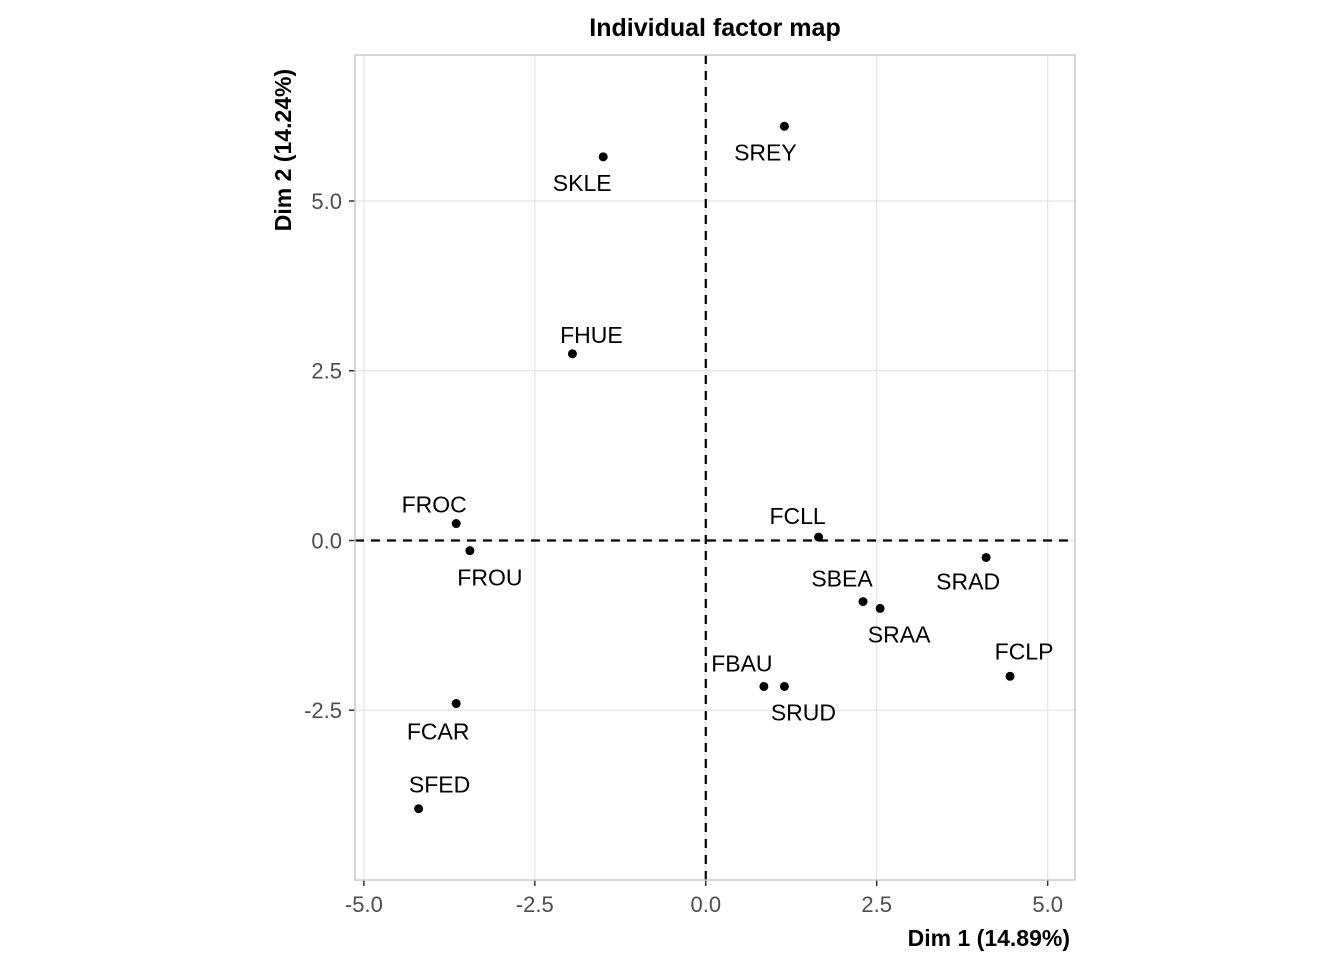 This screenshot has width=1344, height=960. What do you see at coordinates (326, 201) in the screenshot?
I see `y-axis-tick-label: 5.0` at bounding box center [326, 201].